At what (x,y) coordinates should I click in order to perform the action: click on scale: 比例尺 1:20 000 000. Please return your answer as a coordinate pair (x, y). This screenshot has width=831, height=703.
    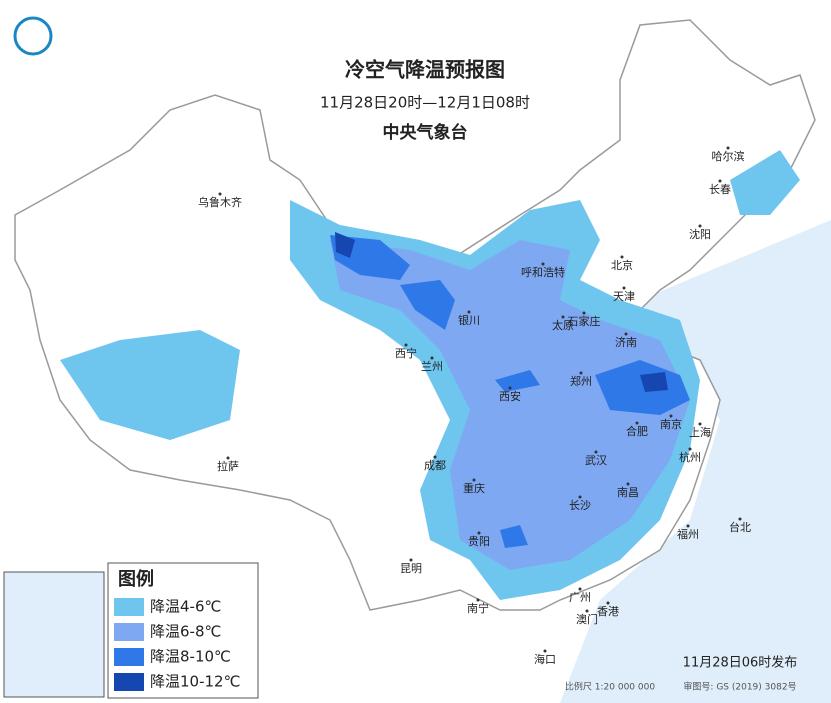
    Looking at the image, I should click on (610, 687).